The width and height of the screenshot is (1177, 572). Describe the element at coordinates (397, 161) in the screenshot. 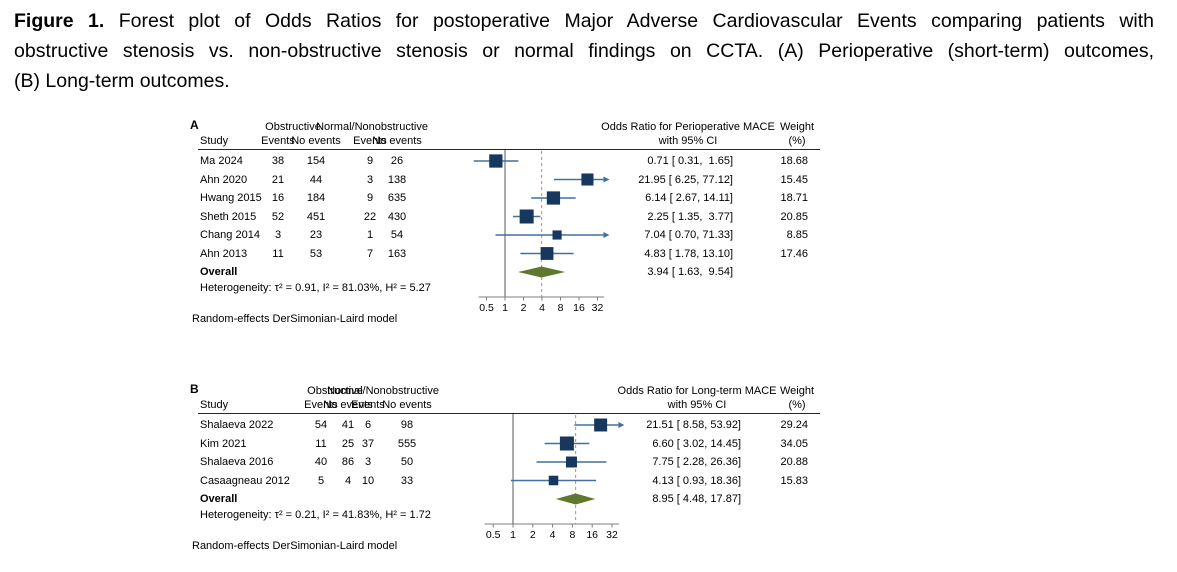

I see `normal-no-events-value: 26` at that location.